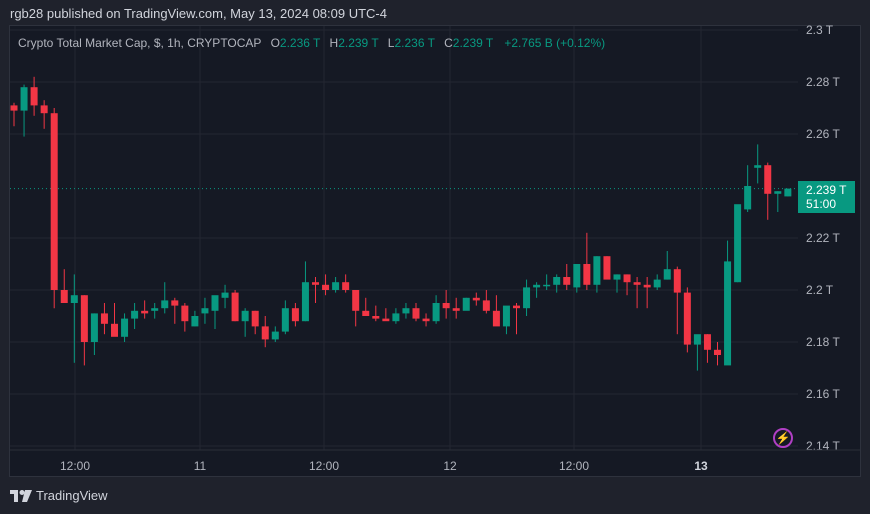 The image size is (870, 514). What do you see at coordinates (448, 43) in the screenshot?
I see `close-label: C` at bounding box center [448, 43].